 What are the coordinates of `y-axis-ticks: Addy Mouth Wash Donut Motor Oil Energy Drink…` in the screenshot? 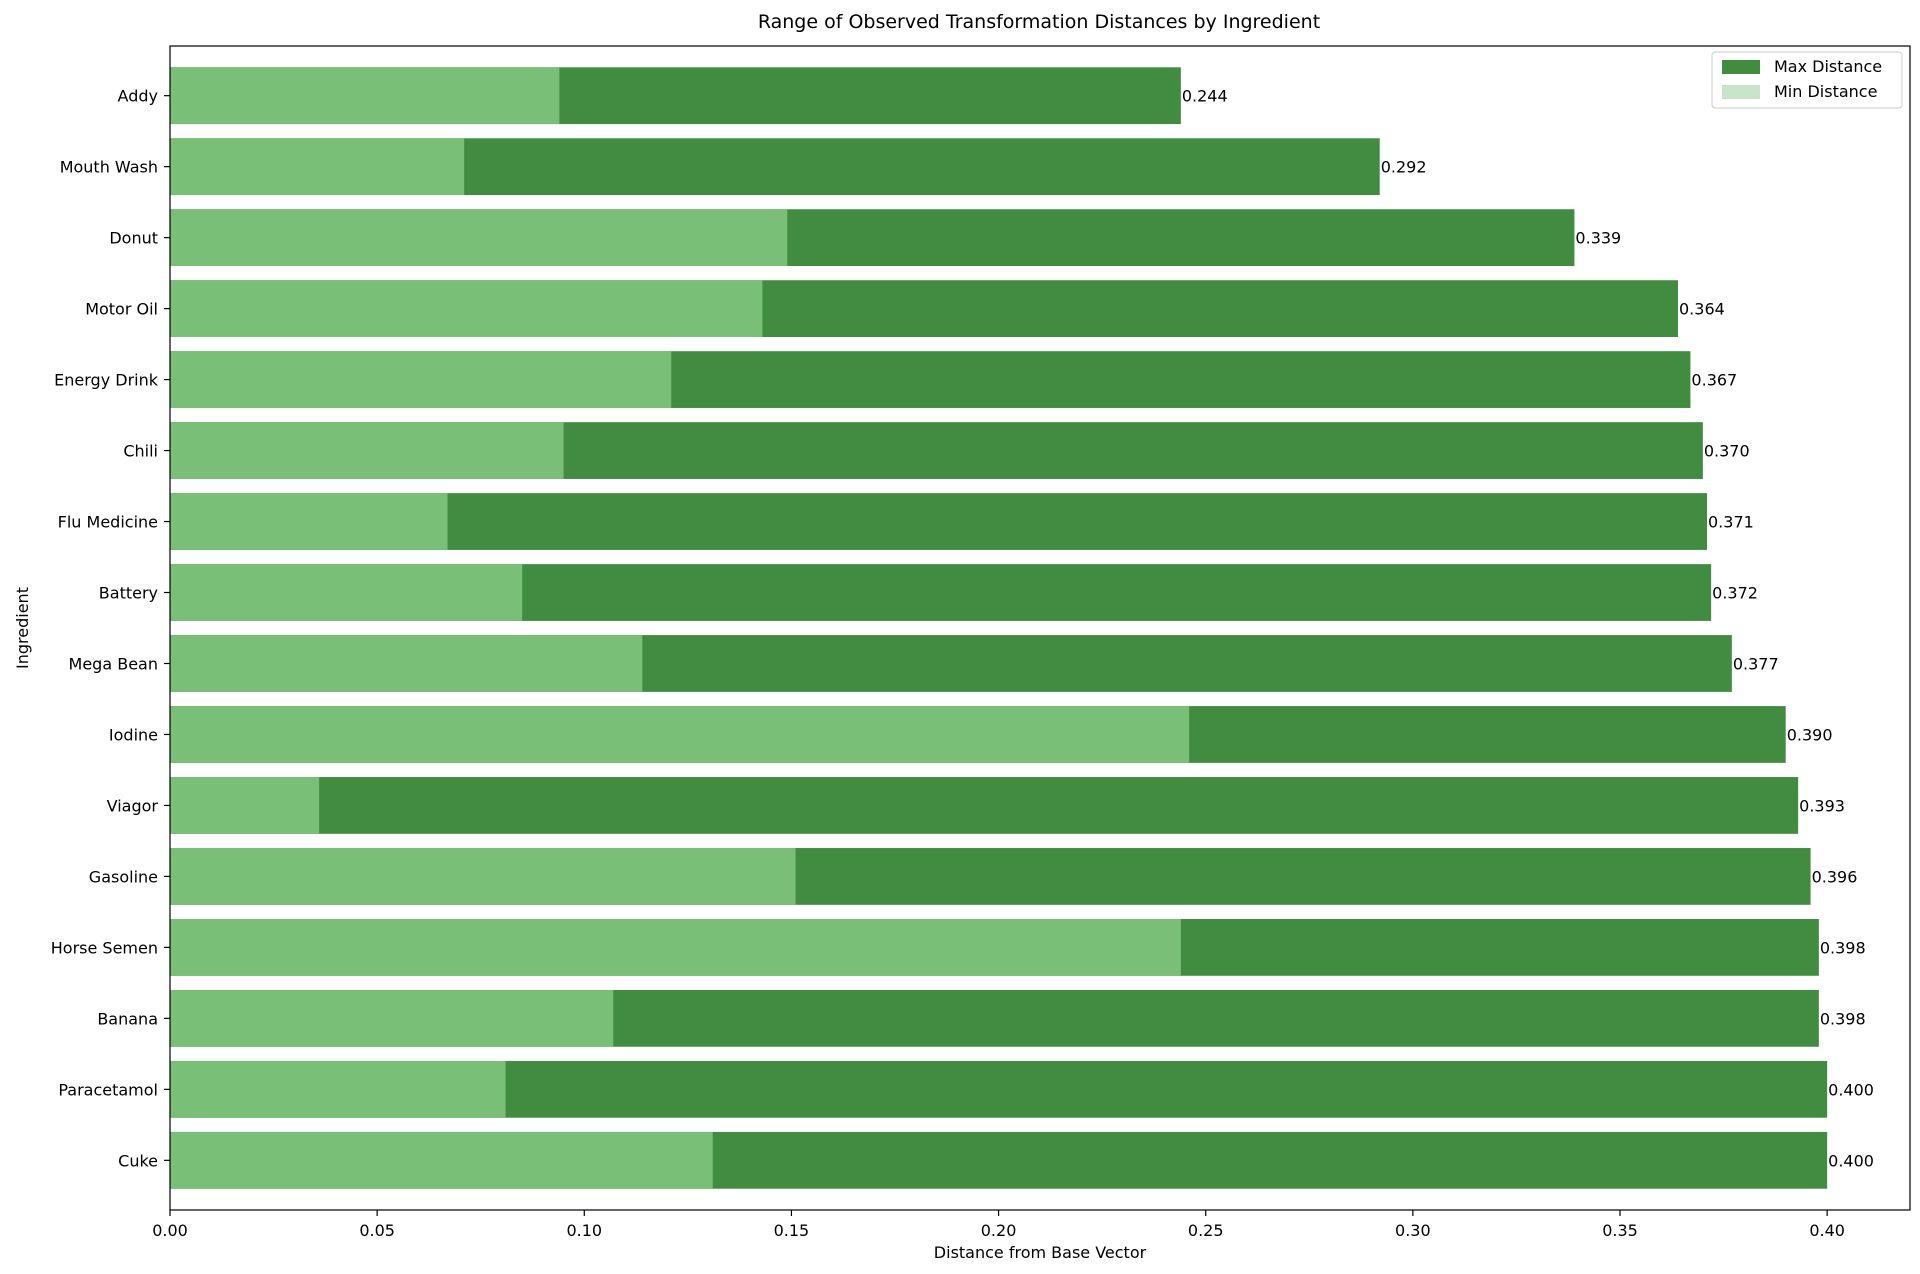 It's located at (110, 628).